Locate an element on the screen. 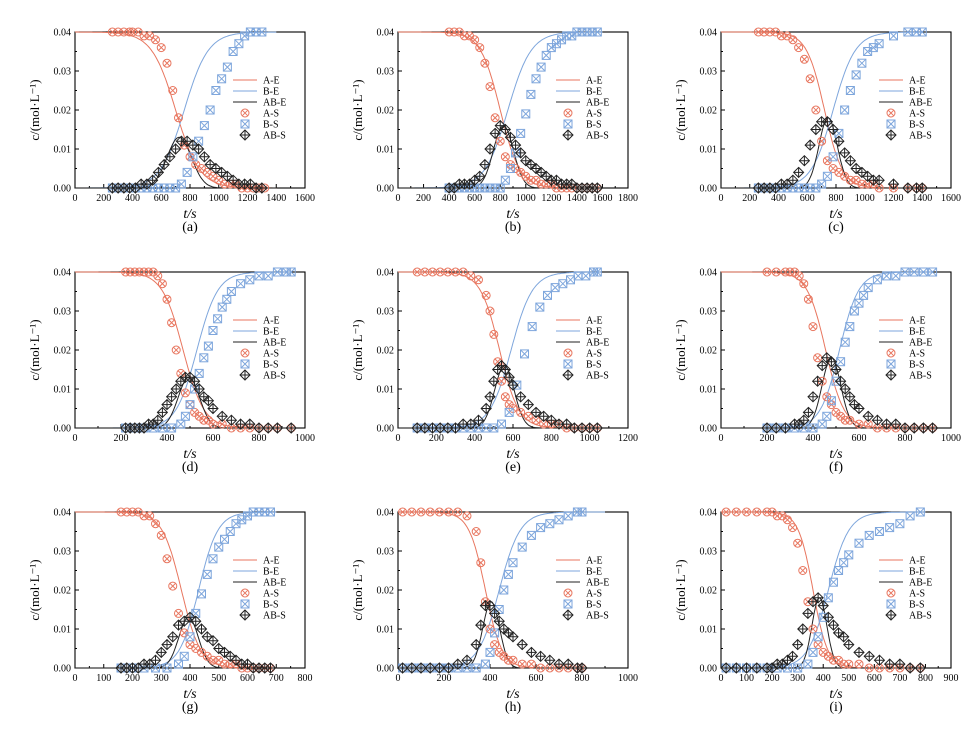 The height and width of the screenshot is (729, 968). x-tick-label: 400 is located at coordinates (132, 198).